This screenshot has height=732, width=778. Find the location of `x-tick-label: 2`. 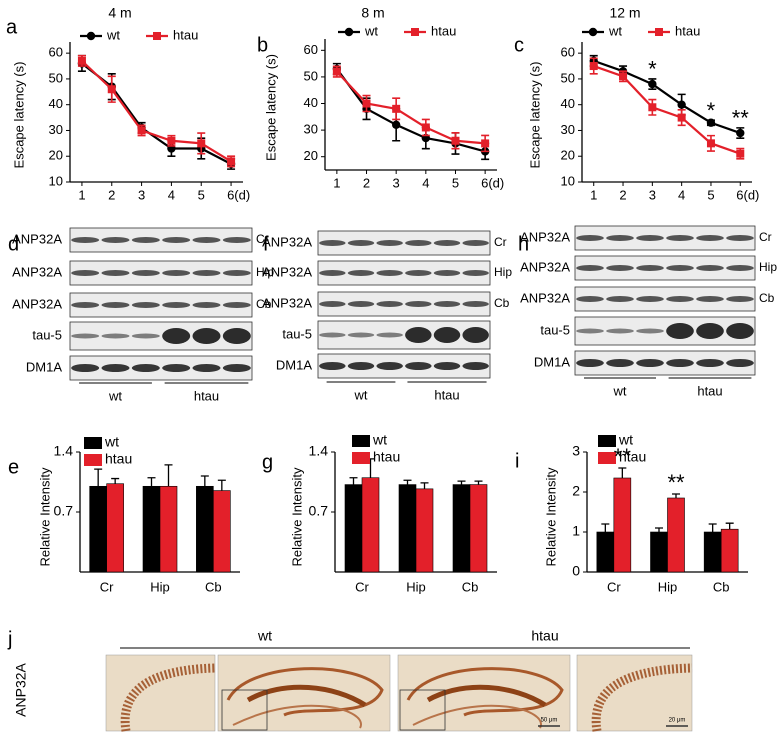

x-tick-label: 2 is located at coordinates (111, 194).